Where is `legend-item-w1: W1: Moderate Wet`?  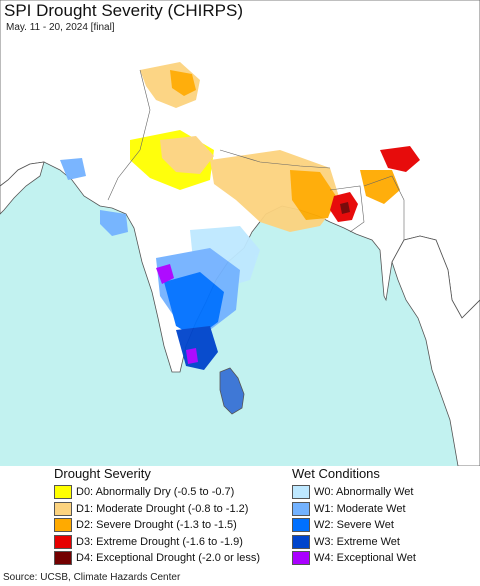
legend-item-w1: W1: Moderate Wet is located at coordinates (354, 509).